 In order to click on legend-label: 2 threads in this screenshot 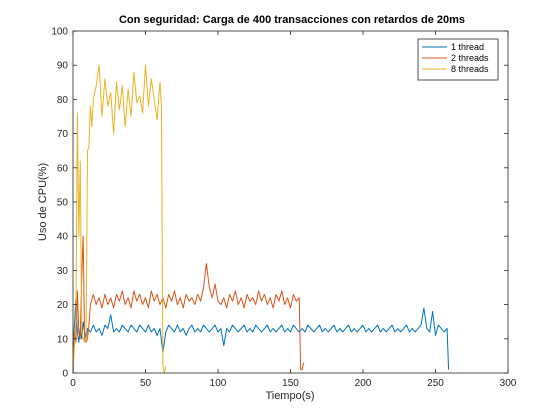, I will do `click(470, 58)`.